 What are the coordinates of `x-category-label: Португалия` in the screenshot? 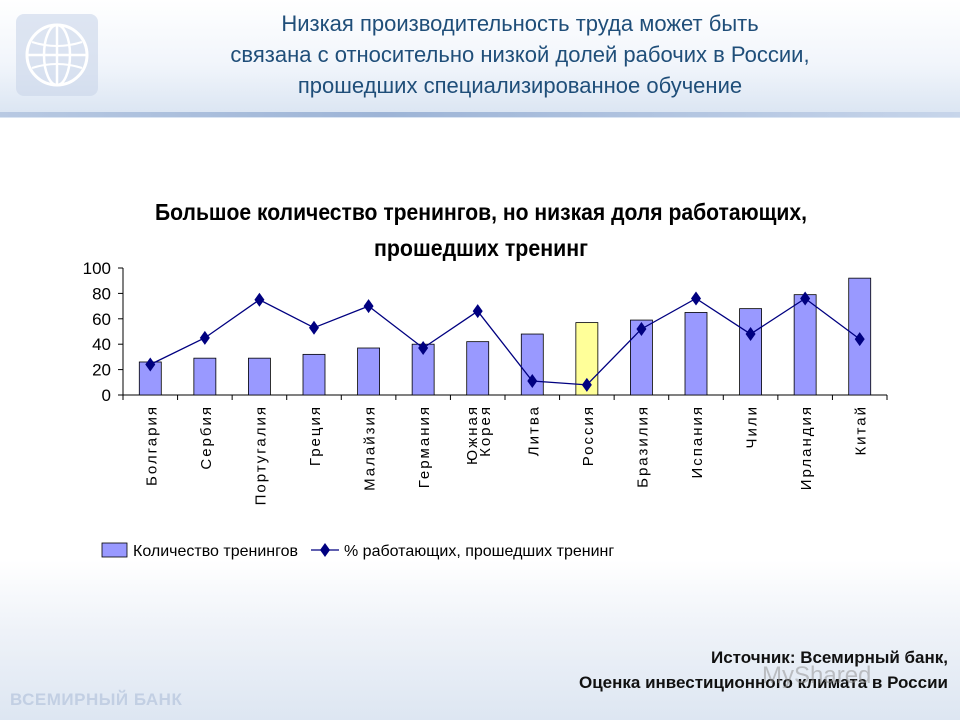 It's located at (260, 455).